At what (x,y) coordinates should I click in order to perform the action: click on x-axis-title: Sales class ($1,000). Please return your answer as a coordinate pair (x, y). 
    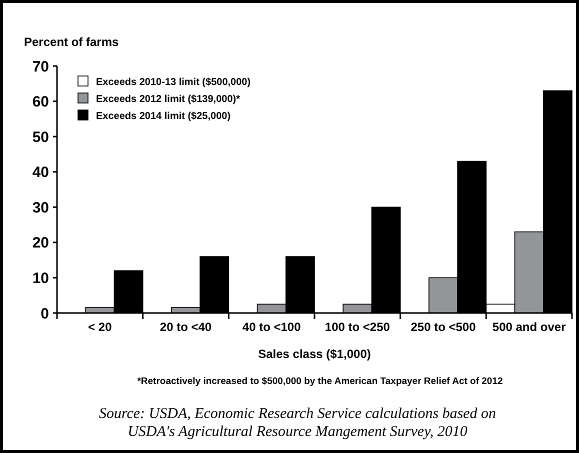
    Looking at the image, I should click on (314, 354).